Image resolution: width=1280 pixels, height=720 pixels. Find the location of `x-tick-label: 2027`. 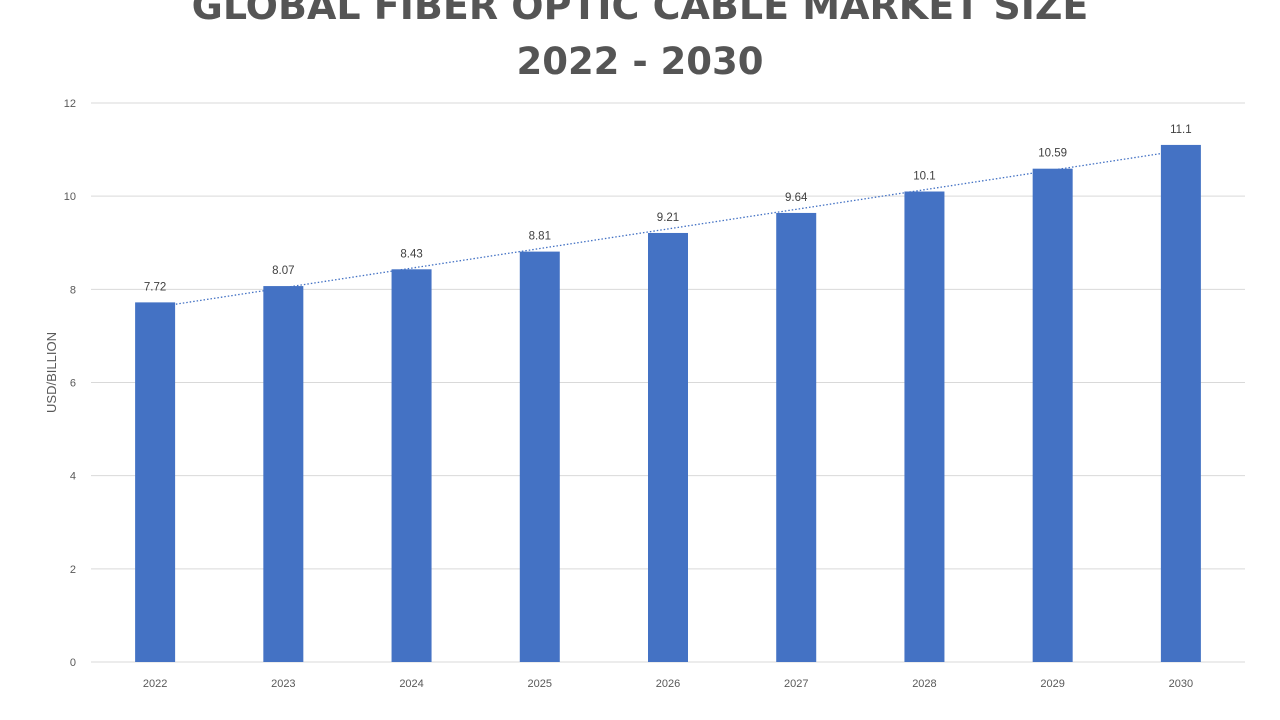

x-tick-label: 2027 is located at coordinates (796, 684).